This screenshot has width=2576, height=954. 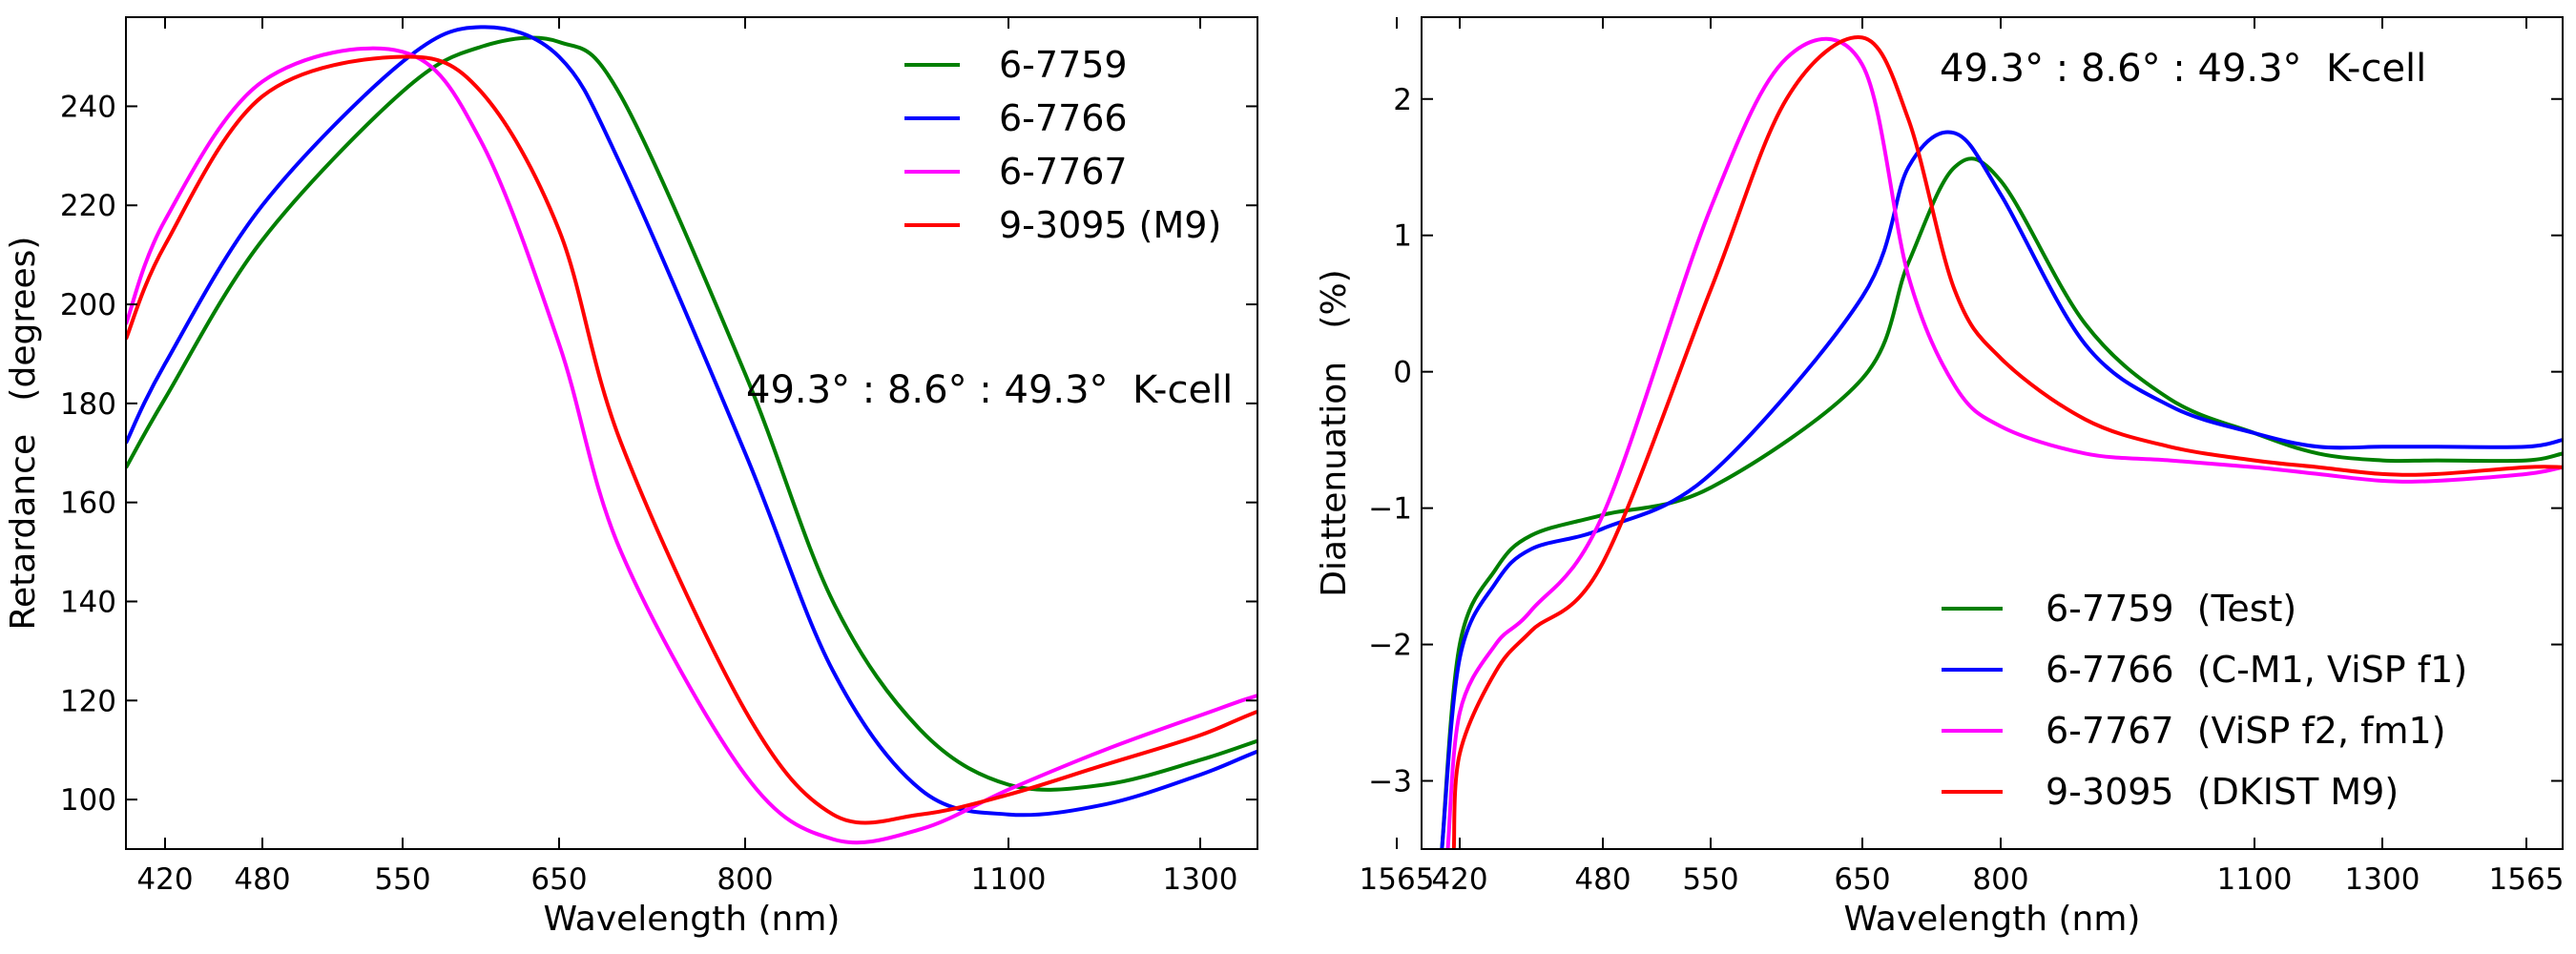 I want to click on right-x-tick-label-6: 1300, so click(x=2382, y=879).